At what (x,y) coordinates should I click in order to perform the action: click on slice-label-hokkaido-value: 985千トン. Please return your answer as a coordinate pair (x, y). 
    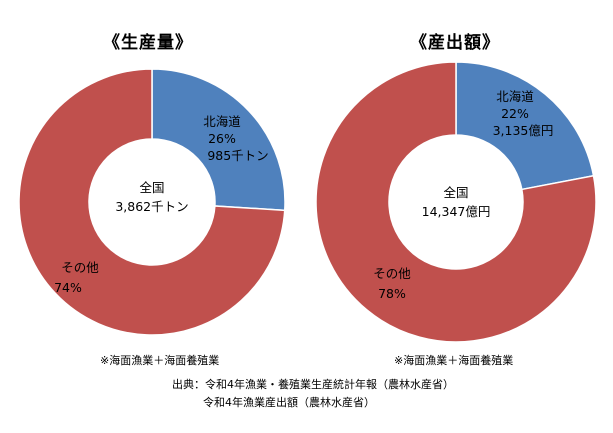
    Looking at the image, I should click on (237, 155).